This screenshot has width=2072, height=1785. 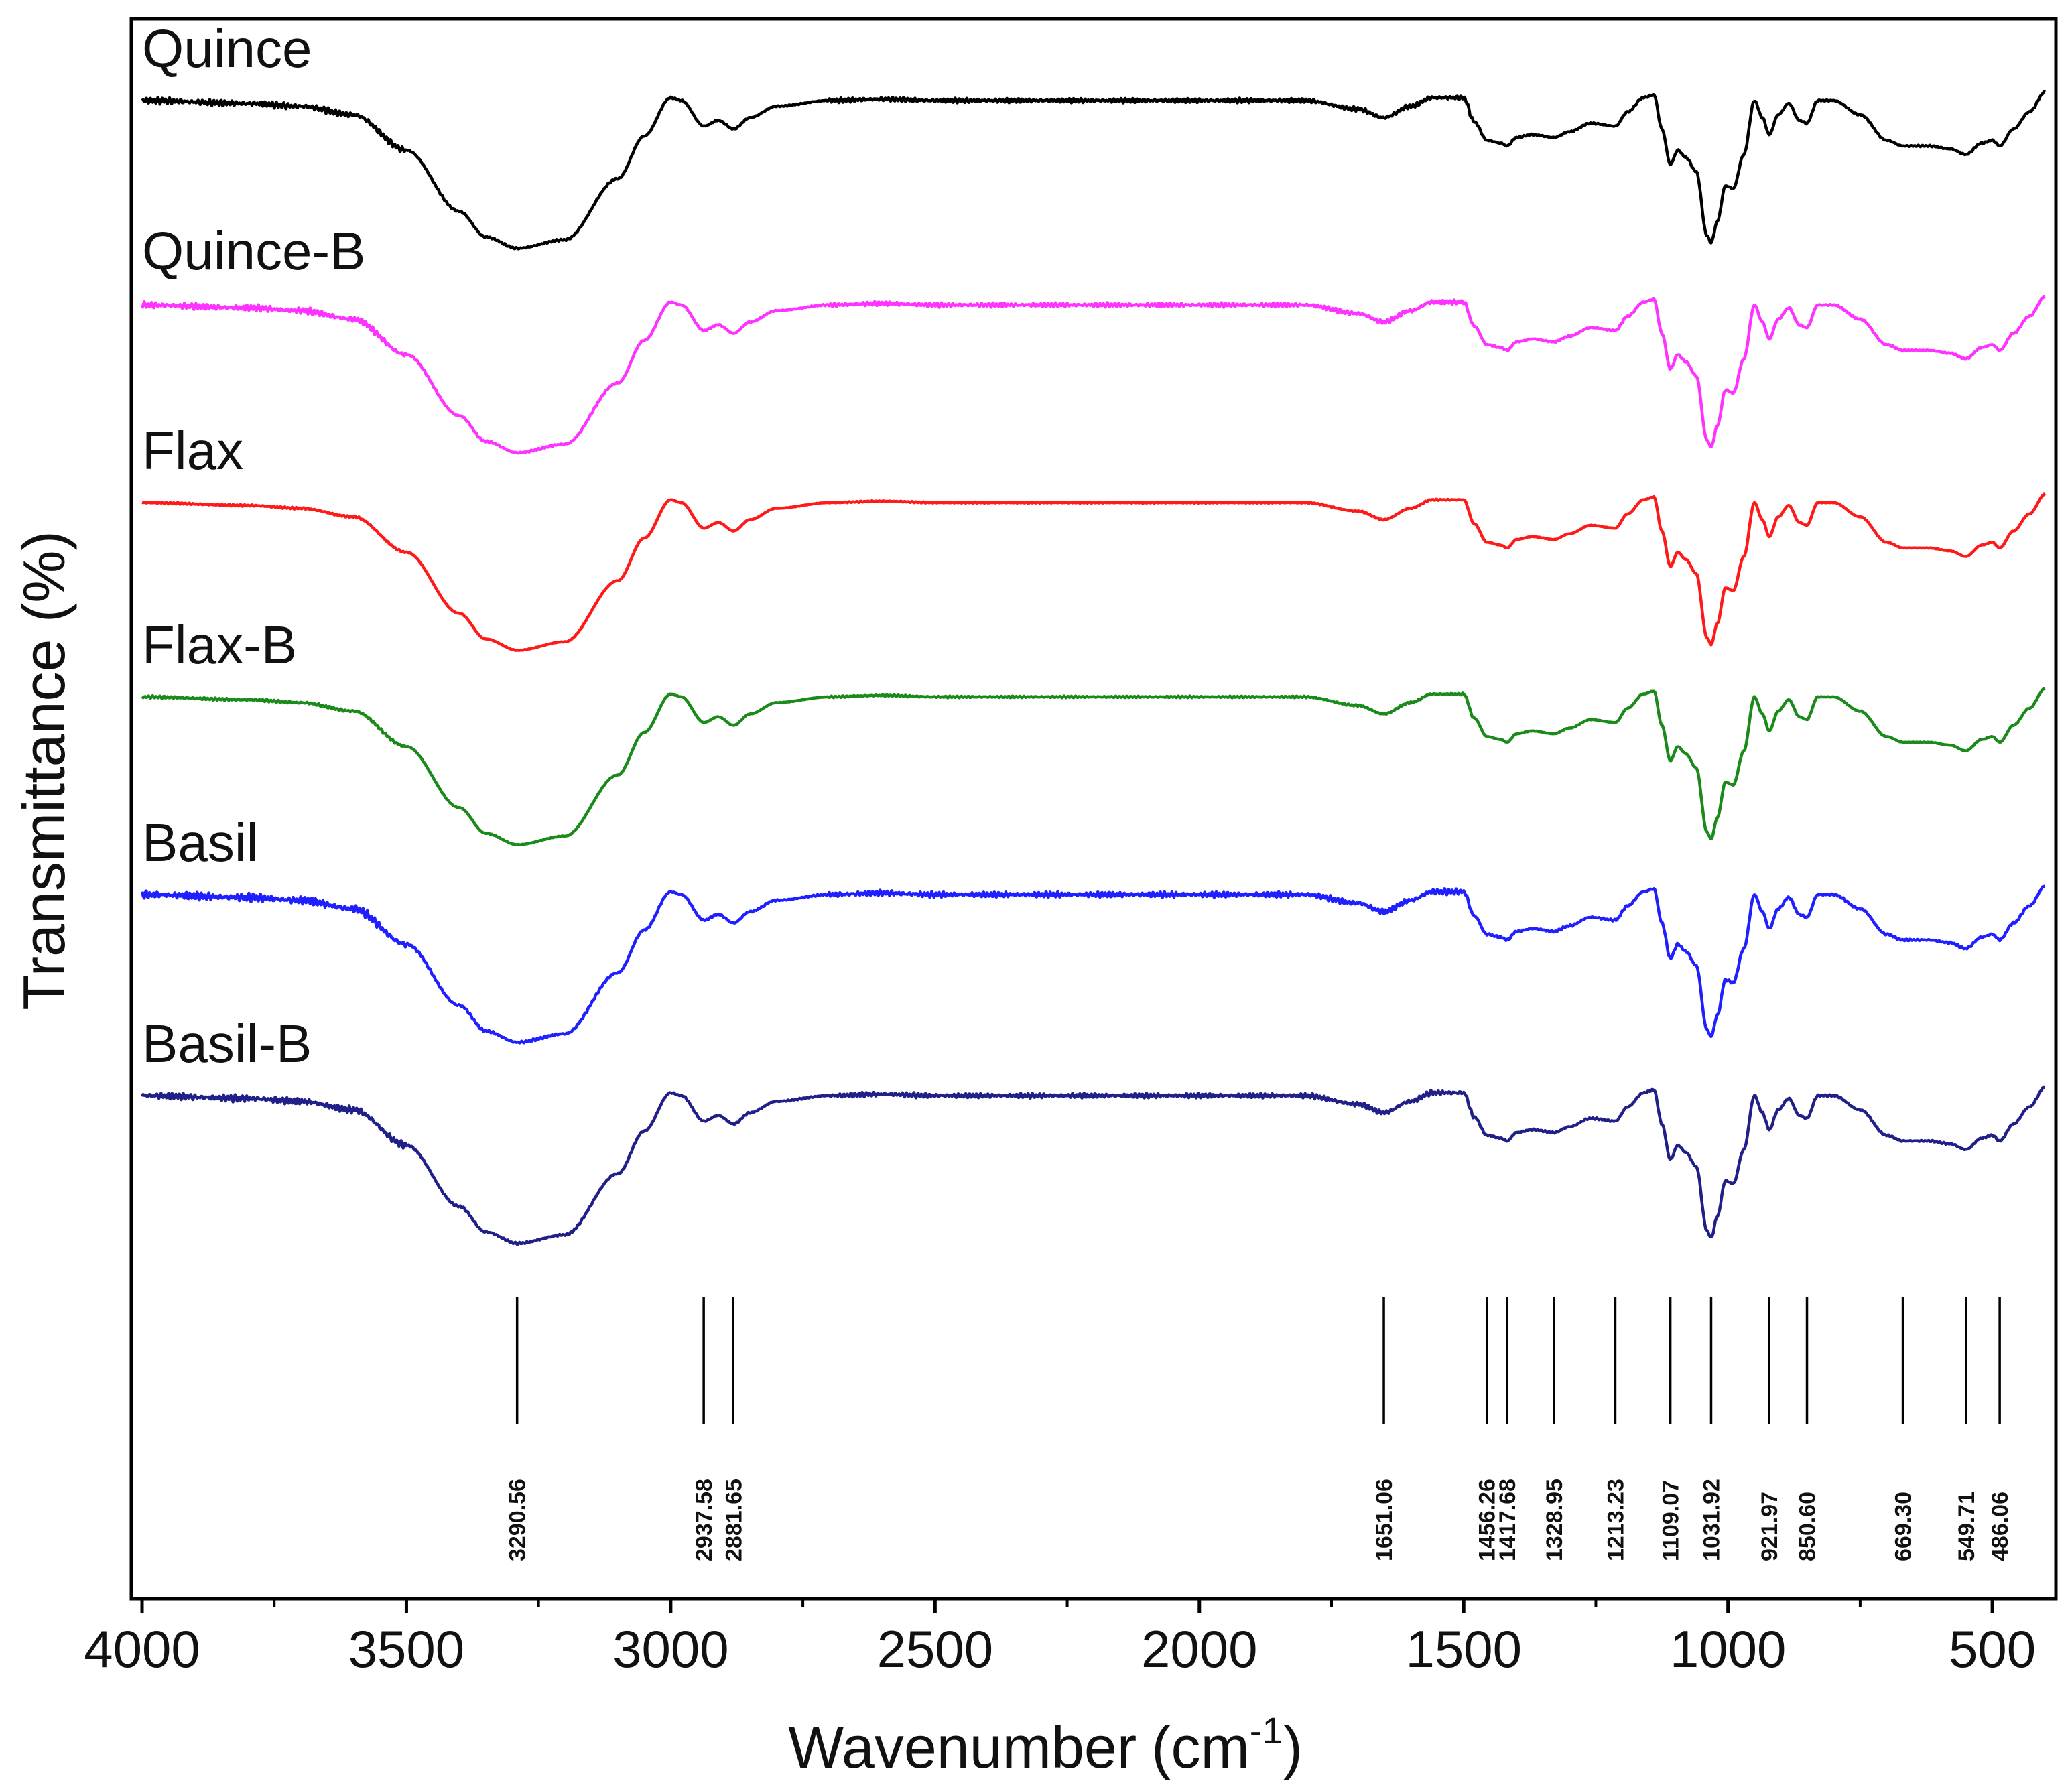 I want to click on peak-label: 1109.07, so click(x=1672, y=1520).